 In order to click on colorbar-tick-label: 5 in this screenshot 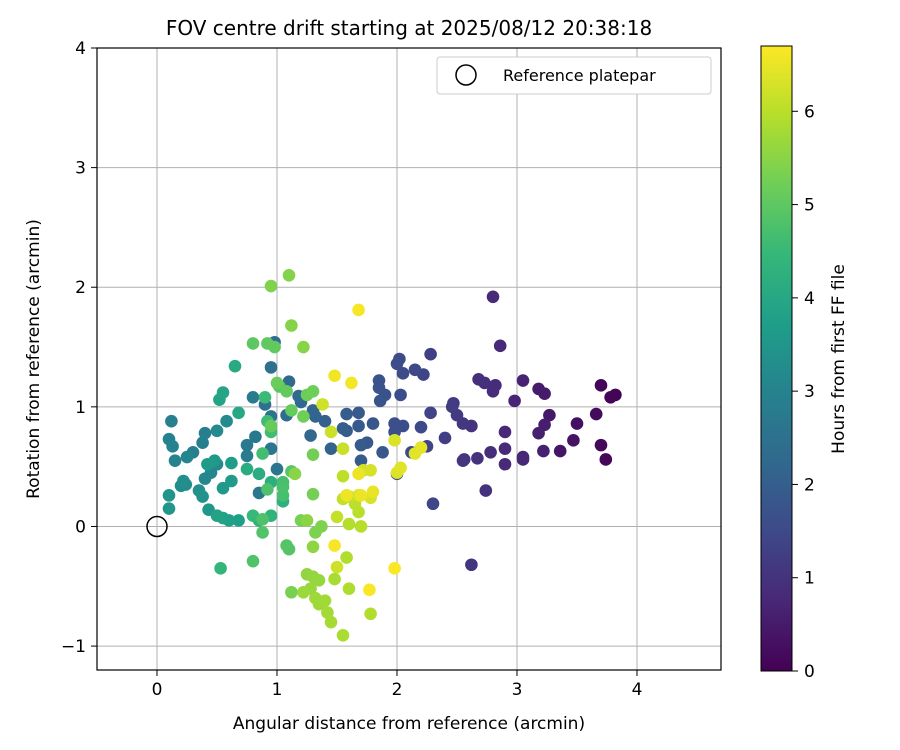, I will do `click(809, 206)`.